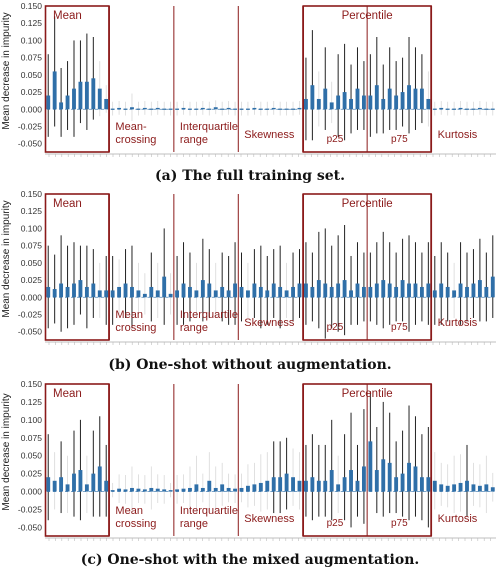 This screenshot has width=500, height=575. I want to click on group-label: Interquartile, so click(209, 315).